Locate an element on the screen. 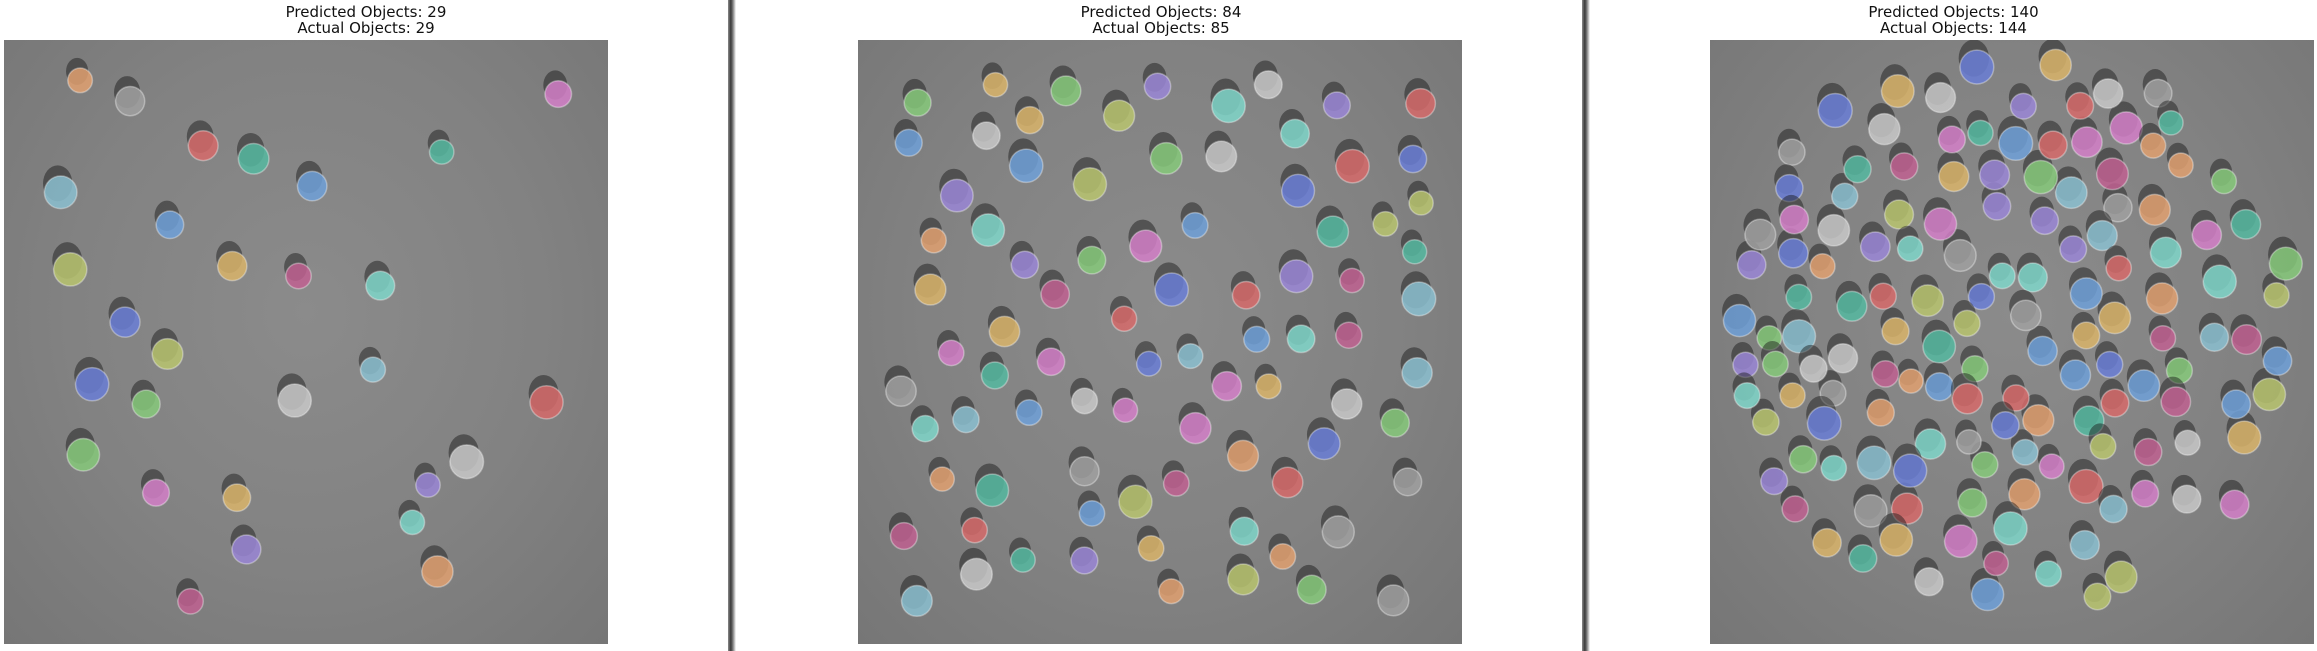  panel-title: Predicted Objects: 84 Actual Objects: 85 is located at coordinates (1161, 20).